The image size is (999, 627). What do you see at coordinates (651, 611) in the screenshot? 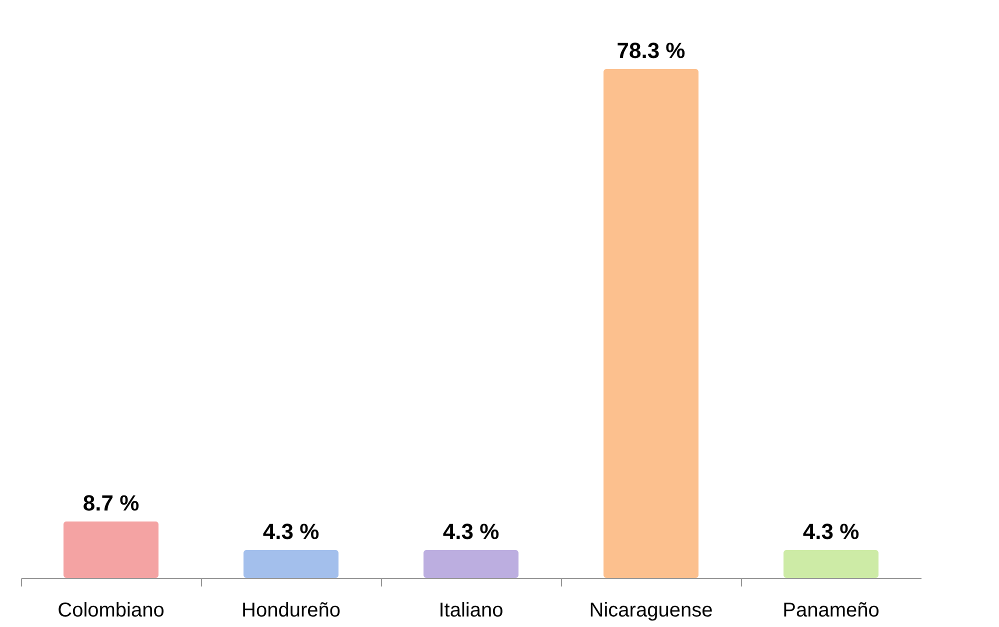
I see `x-tick-label: Nicaraguense` at bounding box center [651, 611].